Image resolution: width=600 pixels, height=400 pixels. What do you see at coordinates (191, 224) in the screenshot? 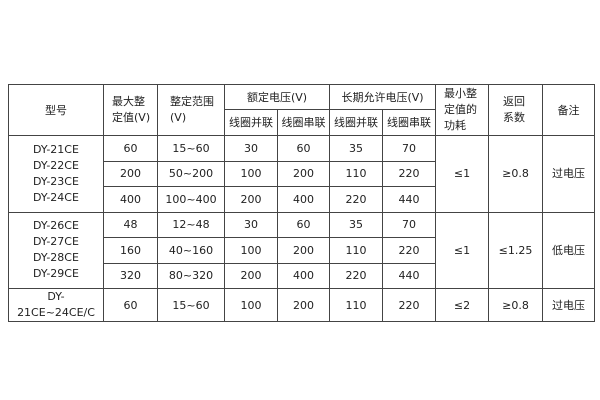
I see `cell-range: 12~48` at bounding box center [191, 224].